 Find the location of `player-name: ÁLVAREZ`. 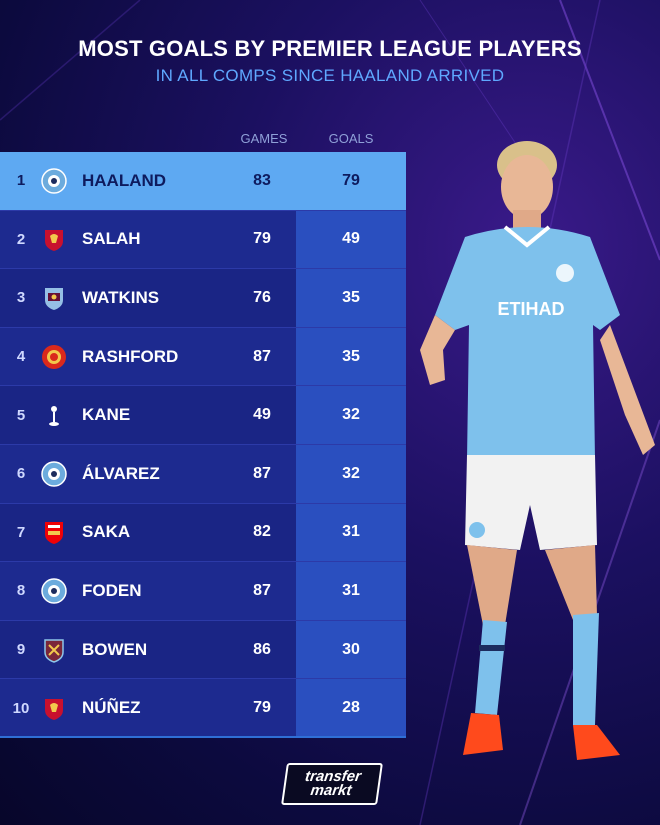

player-name: ÁLVAREZ is located at coordinates (121, 473).